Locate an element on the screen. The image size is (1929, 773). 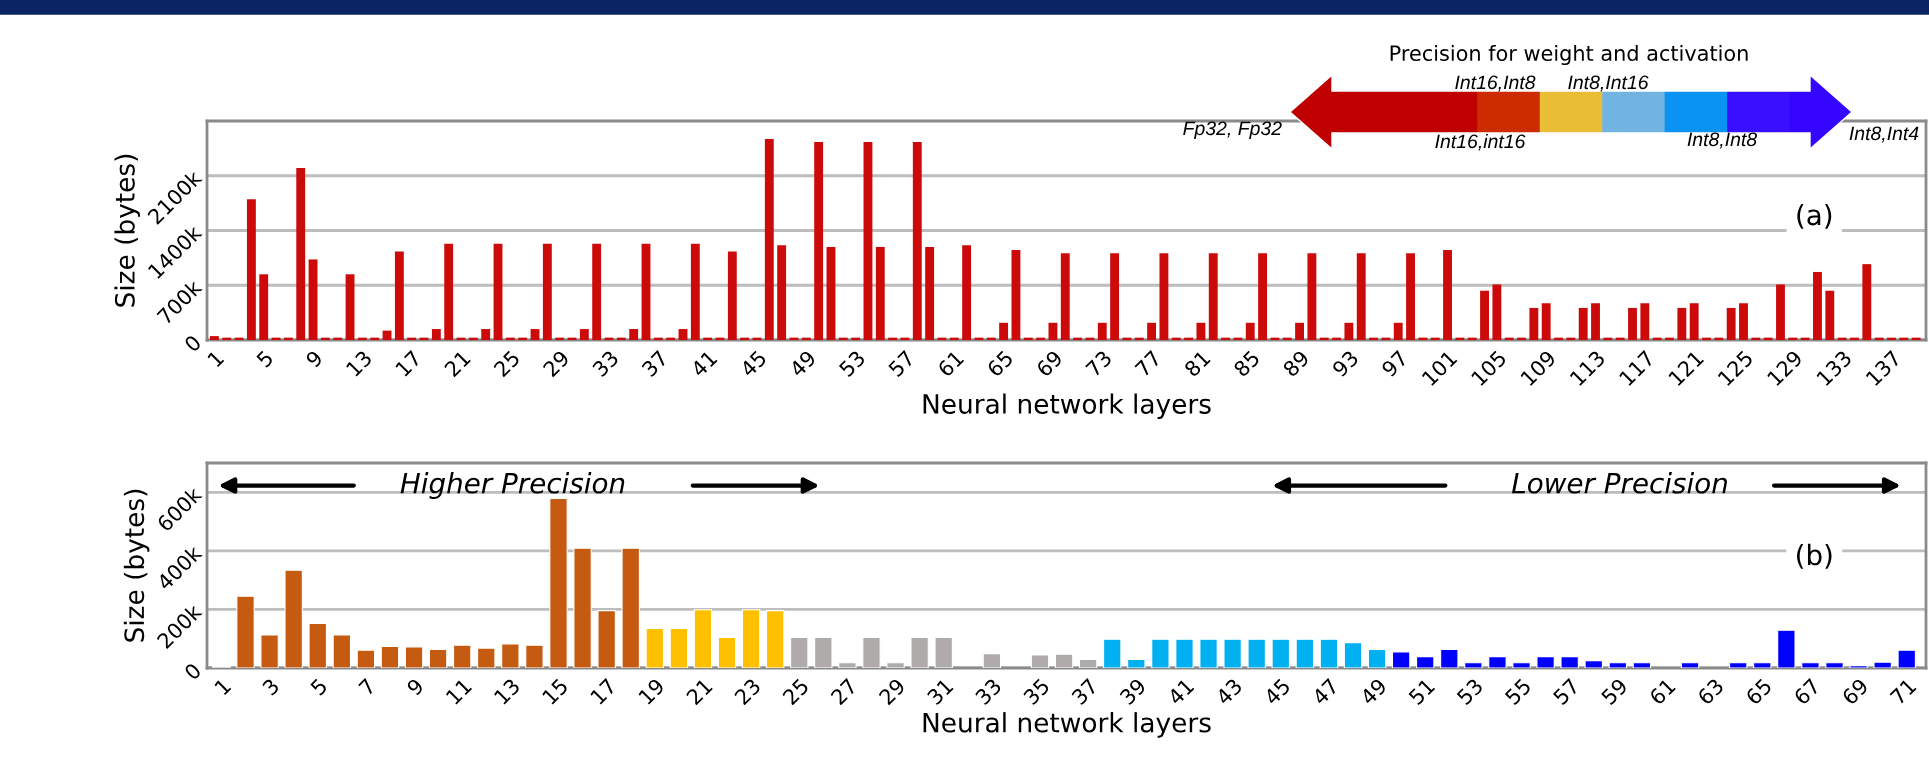
annotation: Lower Precision is located at coordinates (1619, 483).